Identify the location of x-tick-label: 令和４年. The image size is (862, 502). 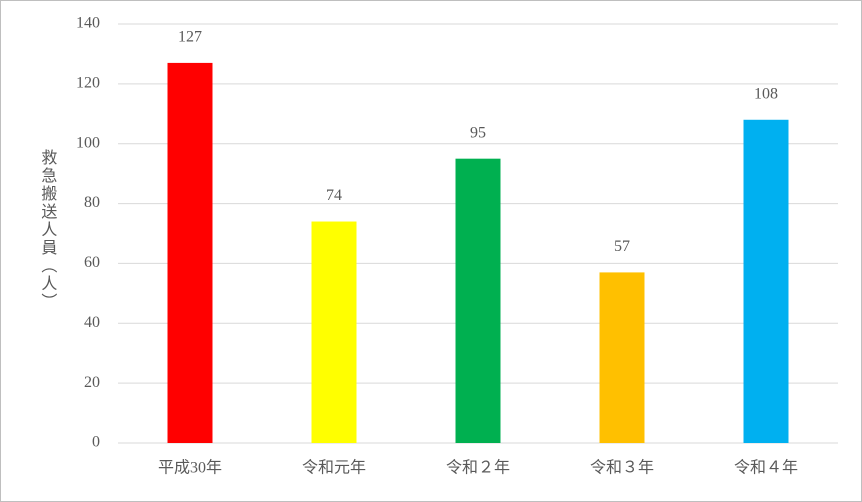
(766, 468).